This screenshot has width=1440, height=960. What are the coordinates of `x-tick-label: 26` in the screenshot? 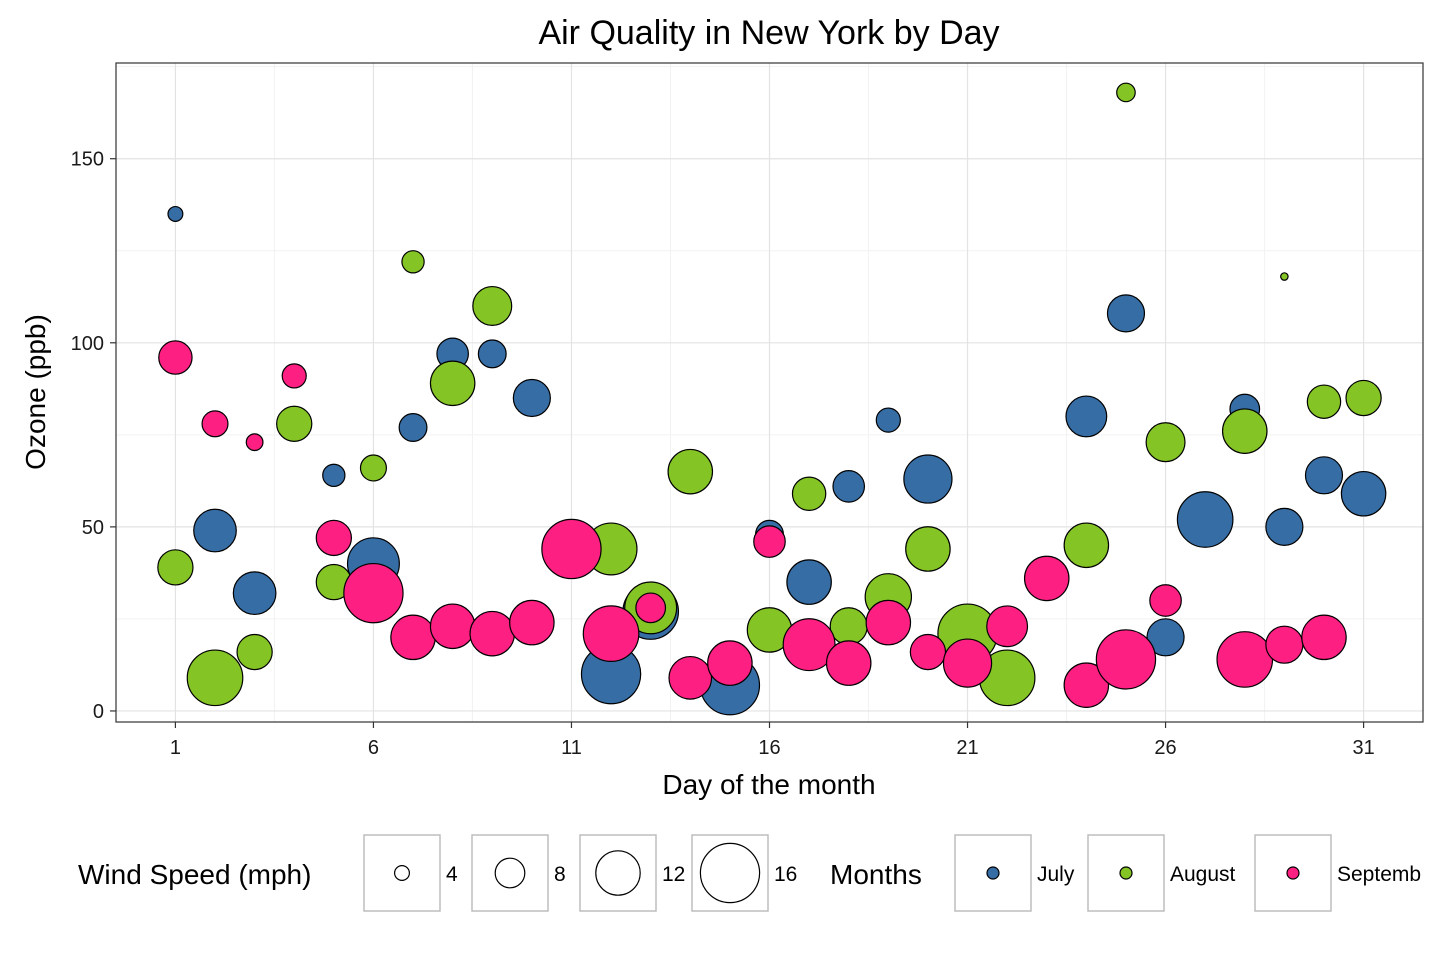 It's located at (1165, 748).